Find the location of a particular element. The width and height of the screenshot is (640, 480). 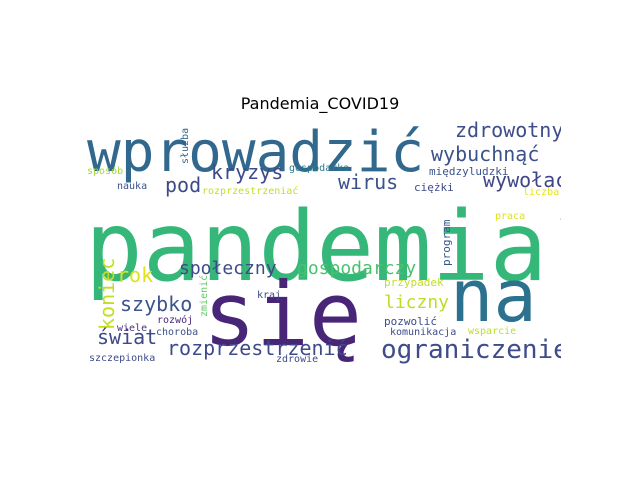

word-9: wirus is located at coordinates (368, 182).